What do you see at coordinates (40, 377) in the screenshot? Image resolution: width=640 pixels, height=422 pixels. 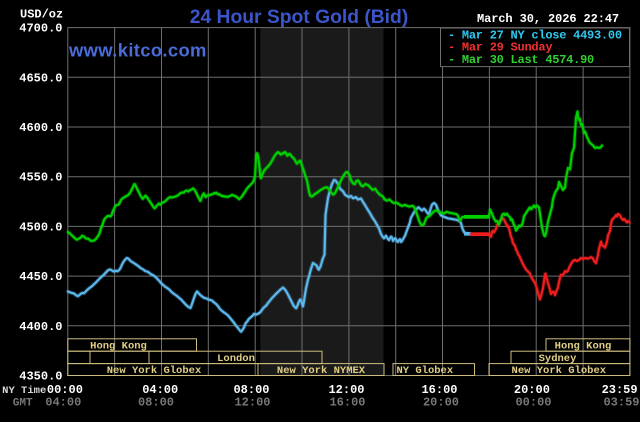 I see `svg-text: 4350.0` at bounding box center [40, 377].